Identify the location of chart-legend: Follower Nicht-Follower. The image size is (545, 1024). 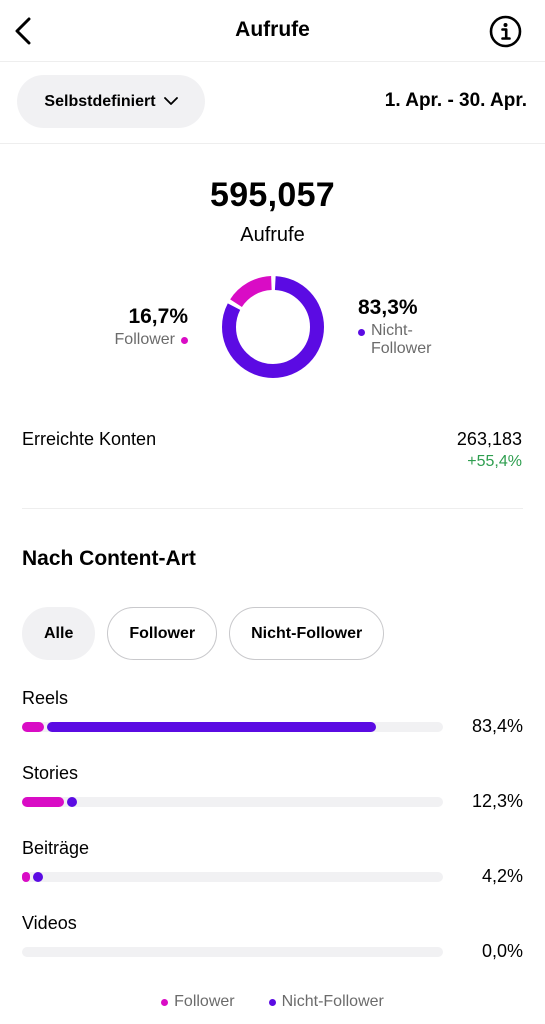
(272, 1002).